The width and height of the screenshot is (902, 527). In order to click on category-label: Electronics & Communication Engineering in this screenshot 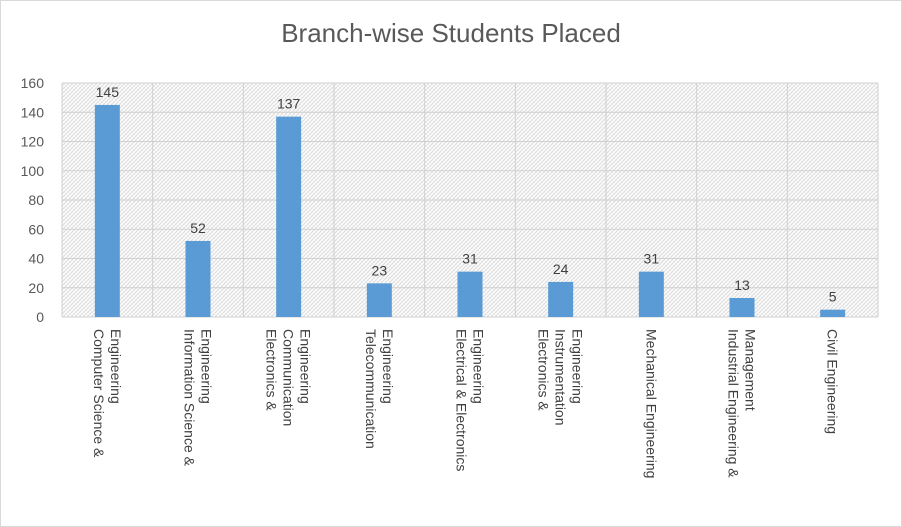, I will do `click(289, 377)`.